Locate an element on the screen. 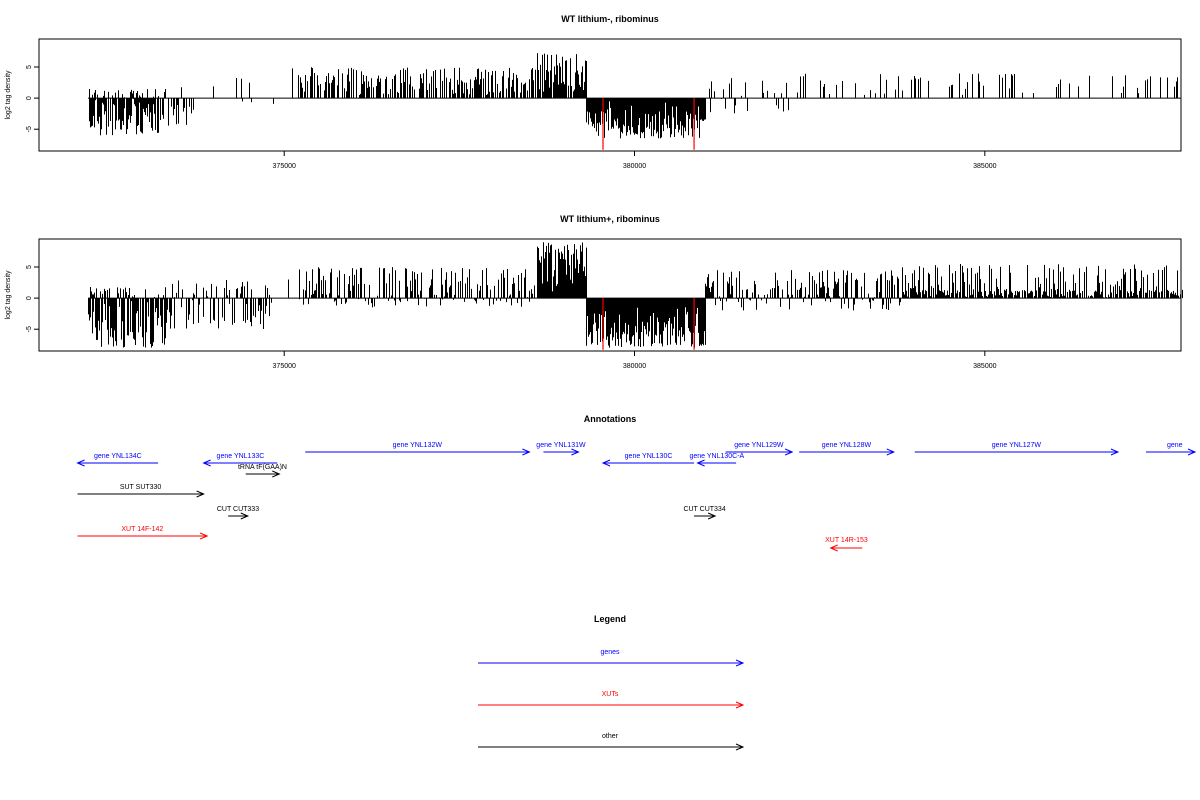 The height and width of the screenshot is (800, 1200). feature-label: gene YNL130C is located at coordinates (649, 456).